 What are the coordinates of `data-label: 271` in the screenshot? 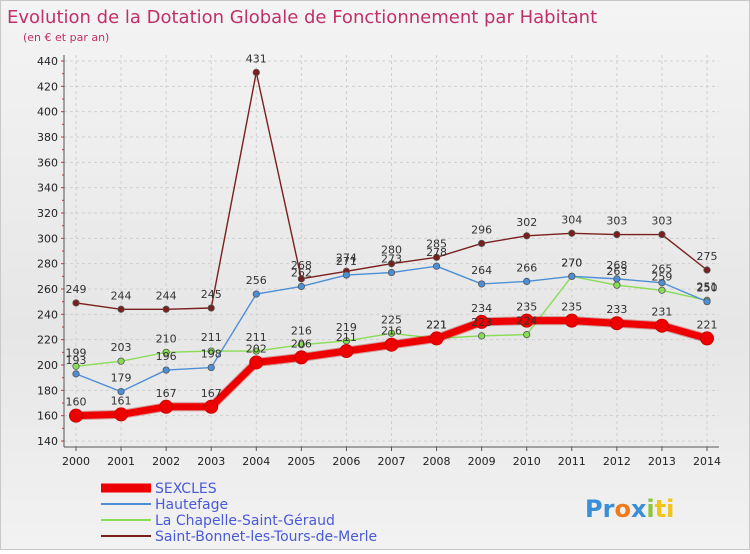 It's located at (346, 261).